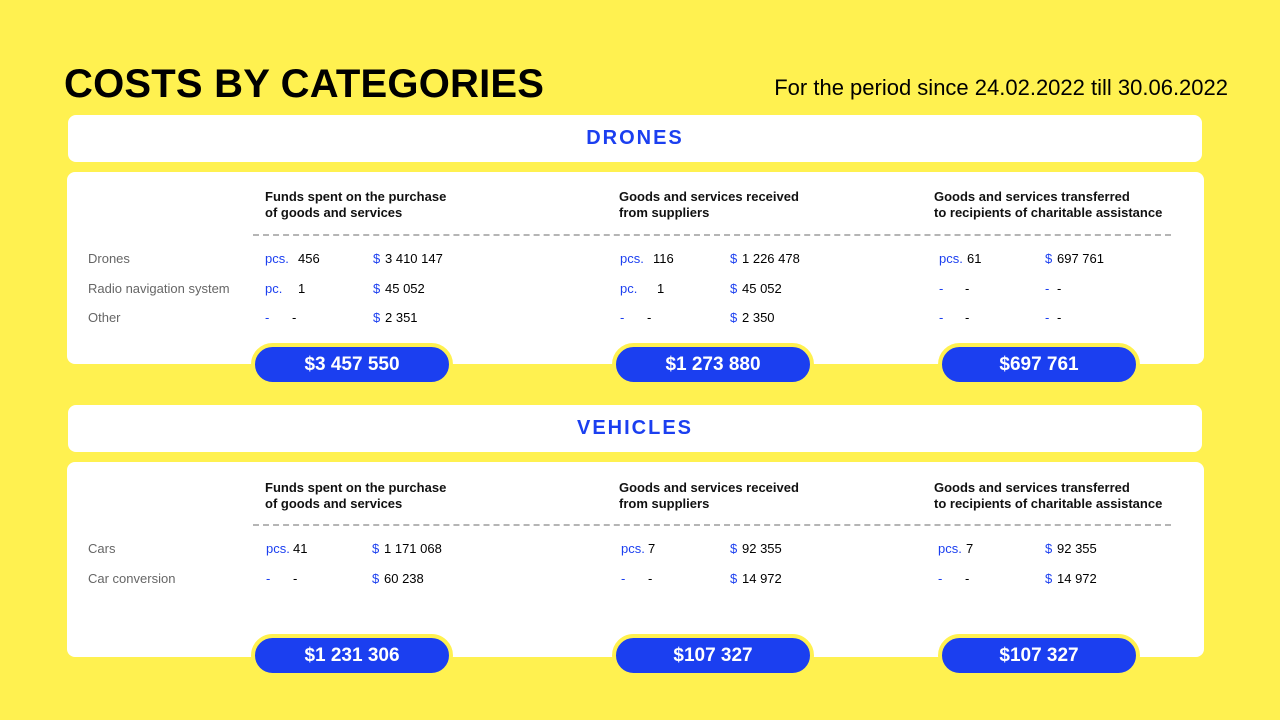 This screenshot has width=1280, height=720. I want to click on quantity: 116, so click(663, 258).